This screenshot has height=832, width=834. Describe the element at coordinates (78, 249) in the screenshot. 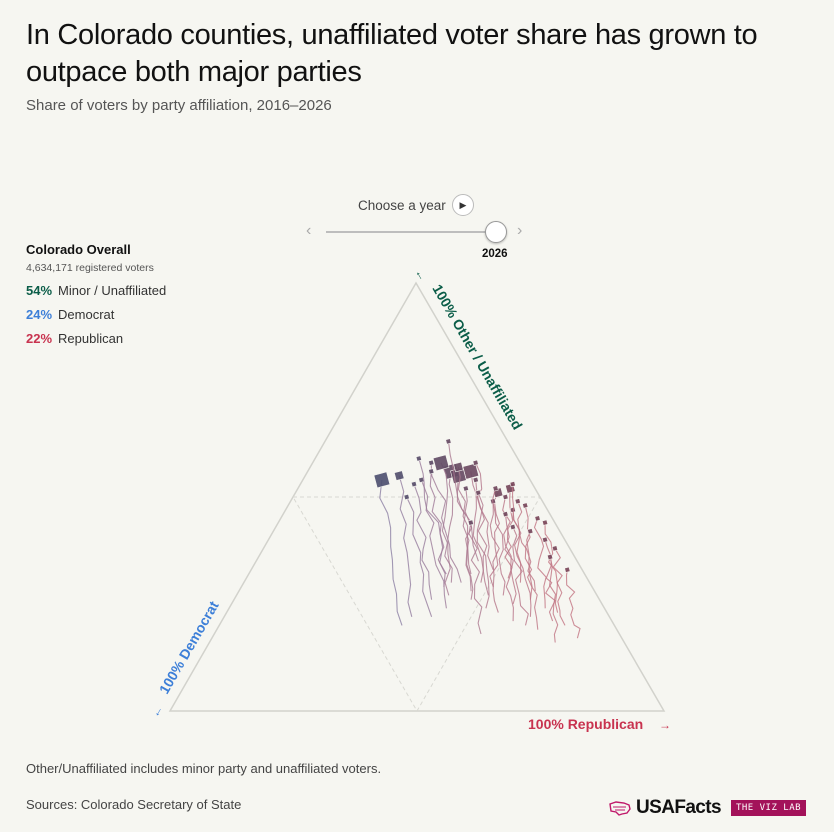

I see `overall-title: Colorado Overall` at that location.